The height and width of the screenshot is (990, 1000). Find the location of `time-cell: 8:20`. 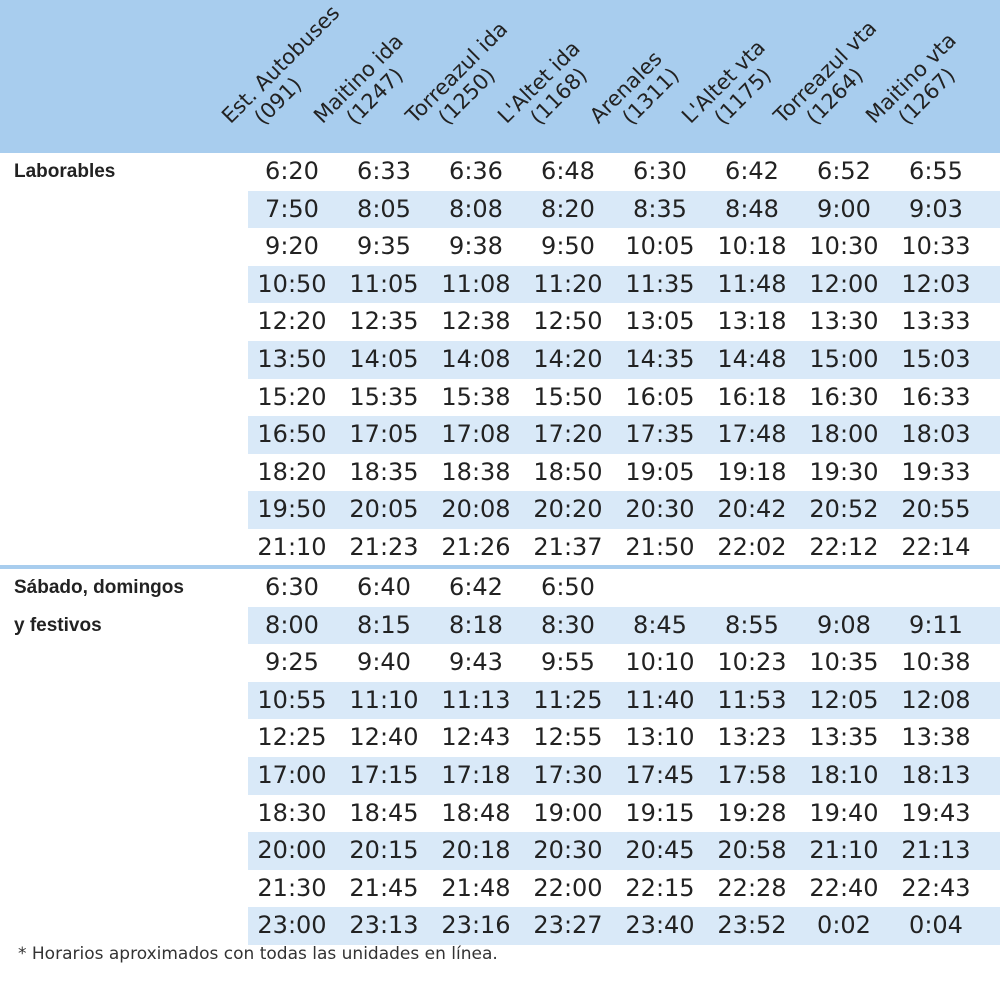

time-cell: 8:20 is located at coordinates (568, 208).